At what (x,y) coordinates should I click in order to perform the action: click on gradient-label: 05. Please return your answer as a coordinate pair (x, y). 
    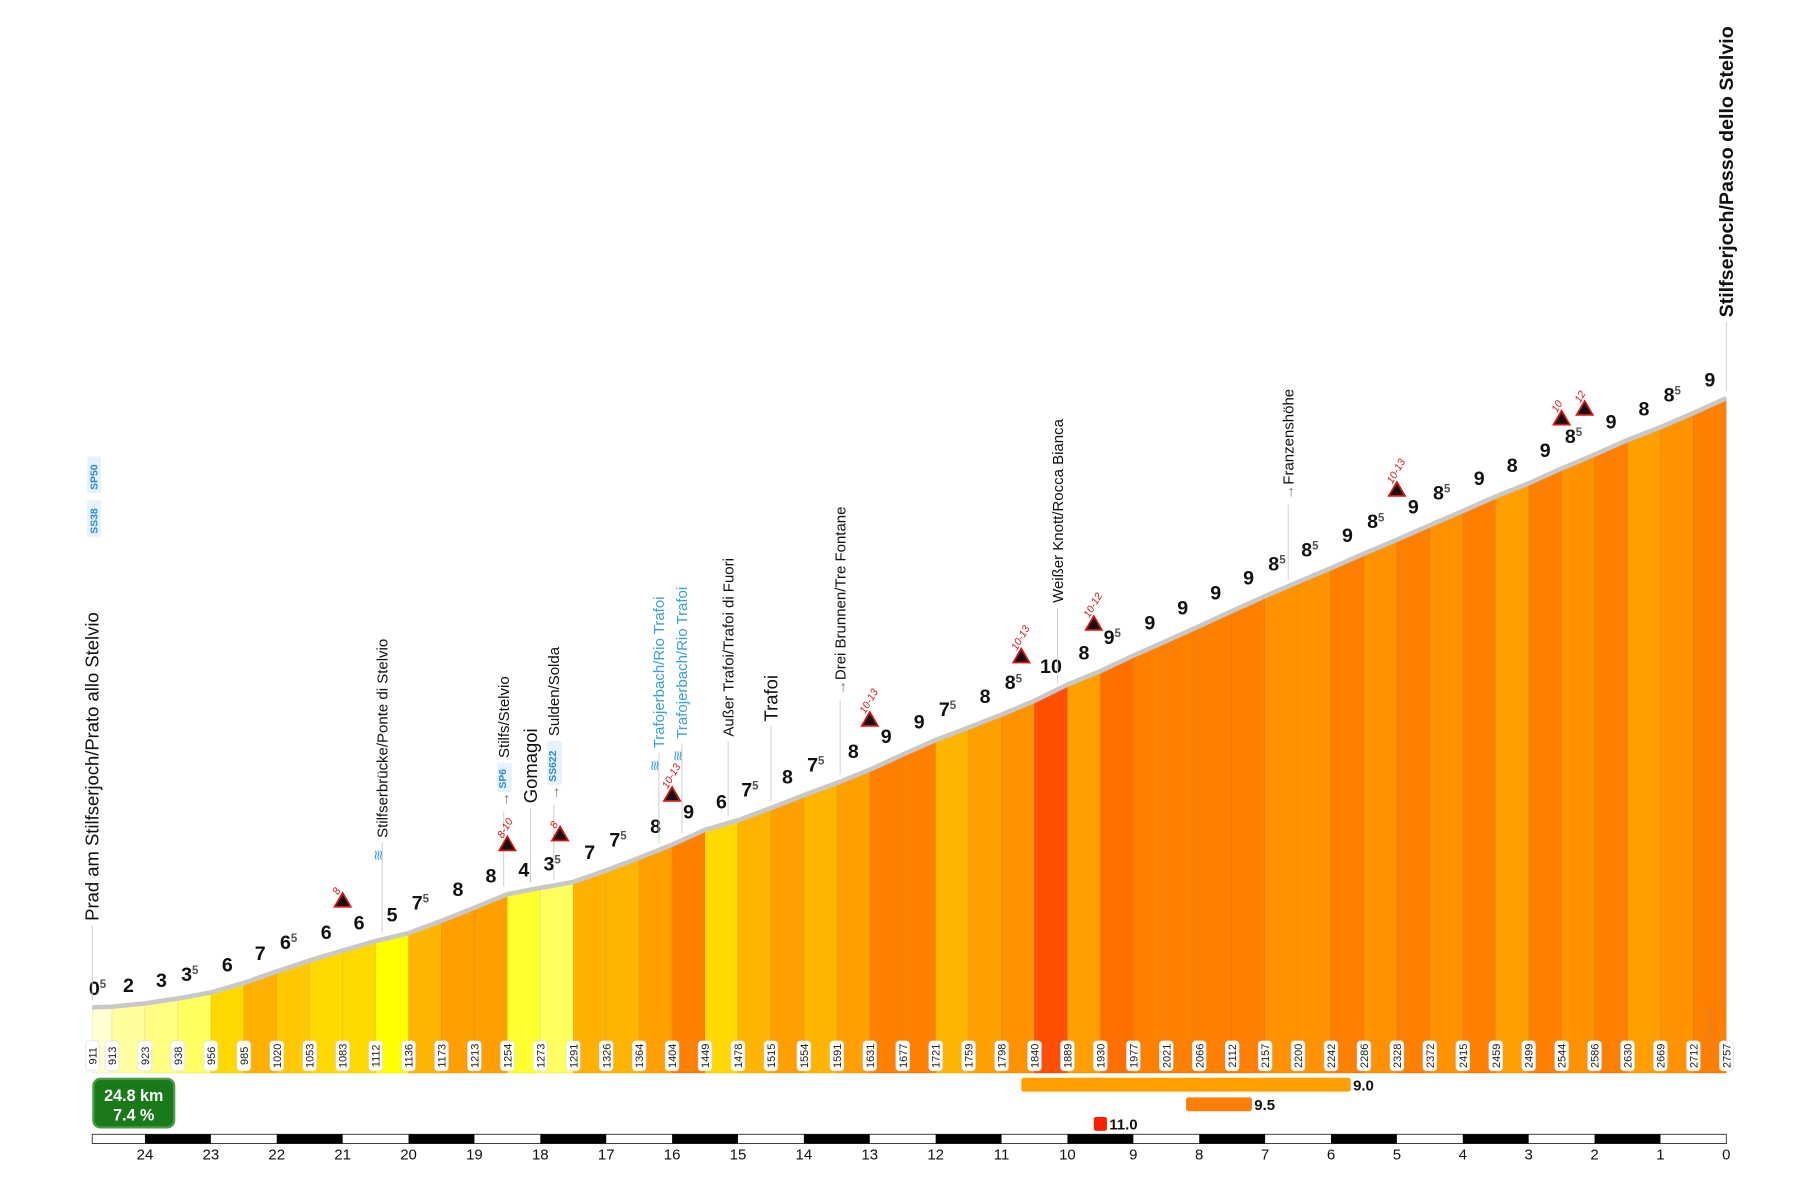
    Looking at the image, I should click on (98, 989).